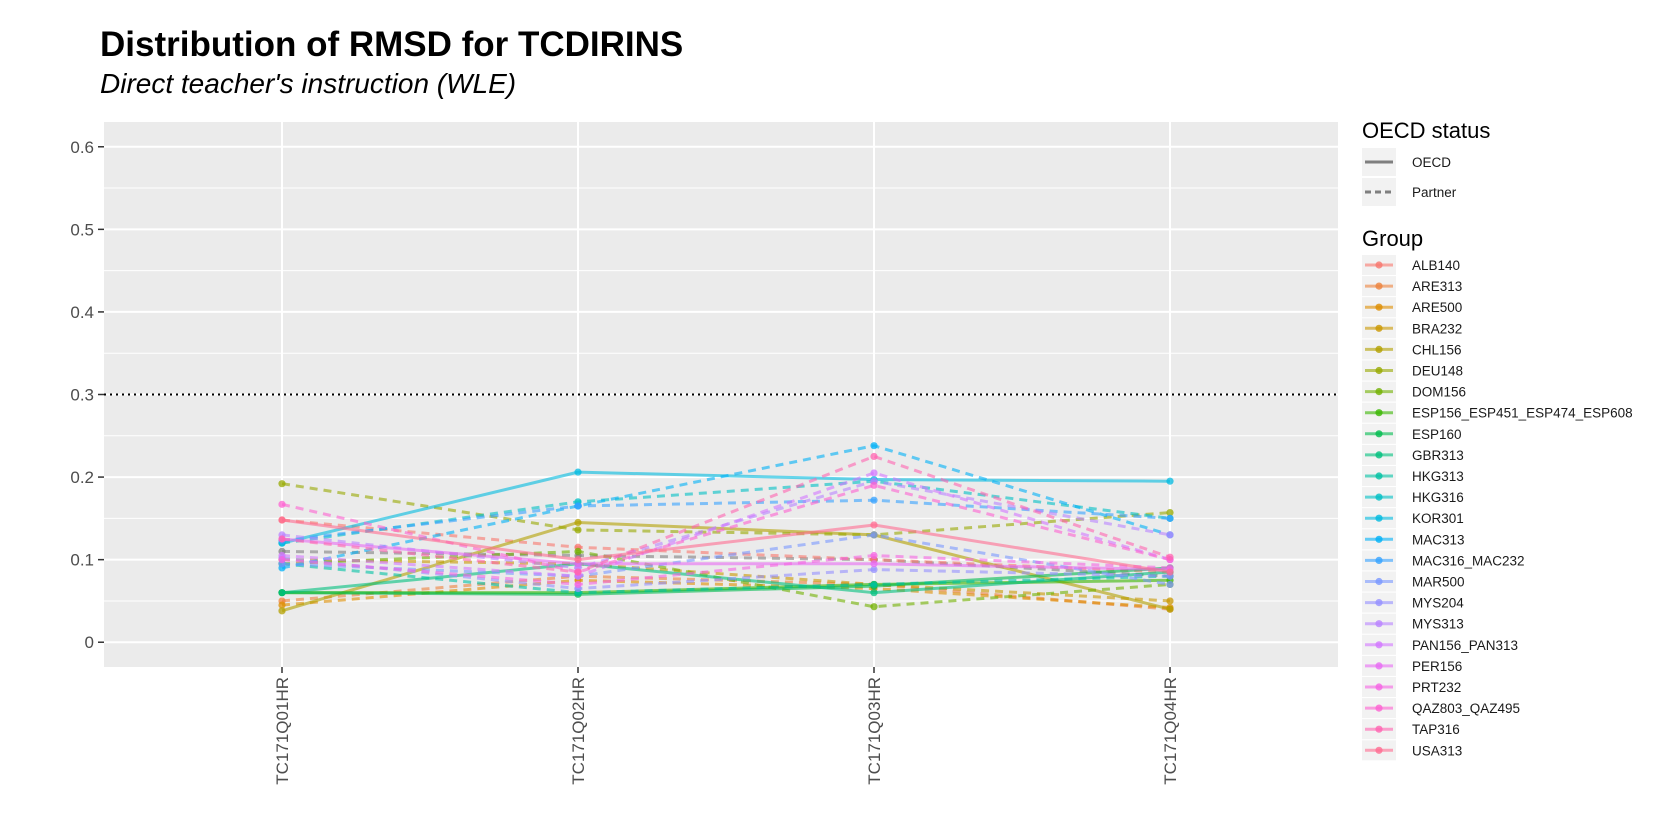 The width and height of the screenshot is (1653, 826). I want to click on legend-linetype-item: Partner, so click(1409, 192).